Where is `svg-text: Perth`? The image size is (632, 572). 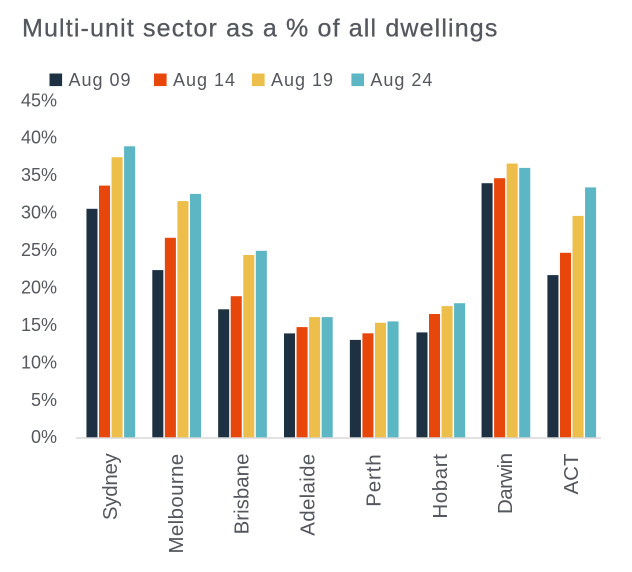 svg-text: Perth is located at coordinates (373, 480).